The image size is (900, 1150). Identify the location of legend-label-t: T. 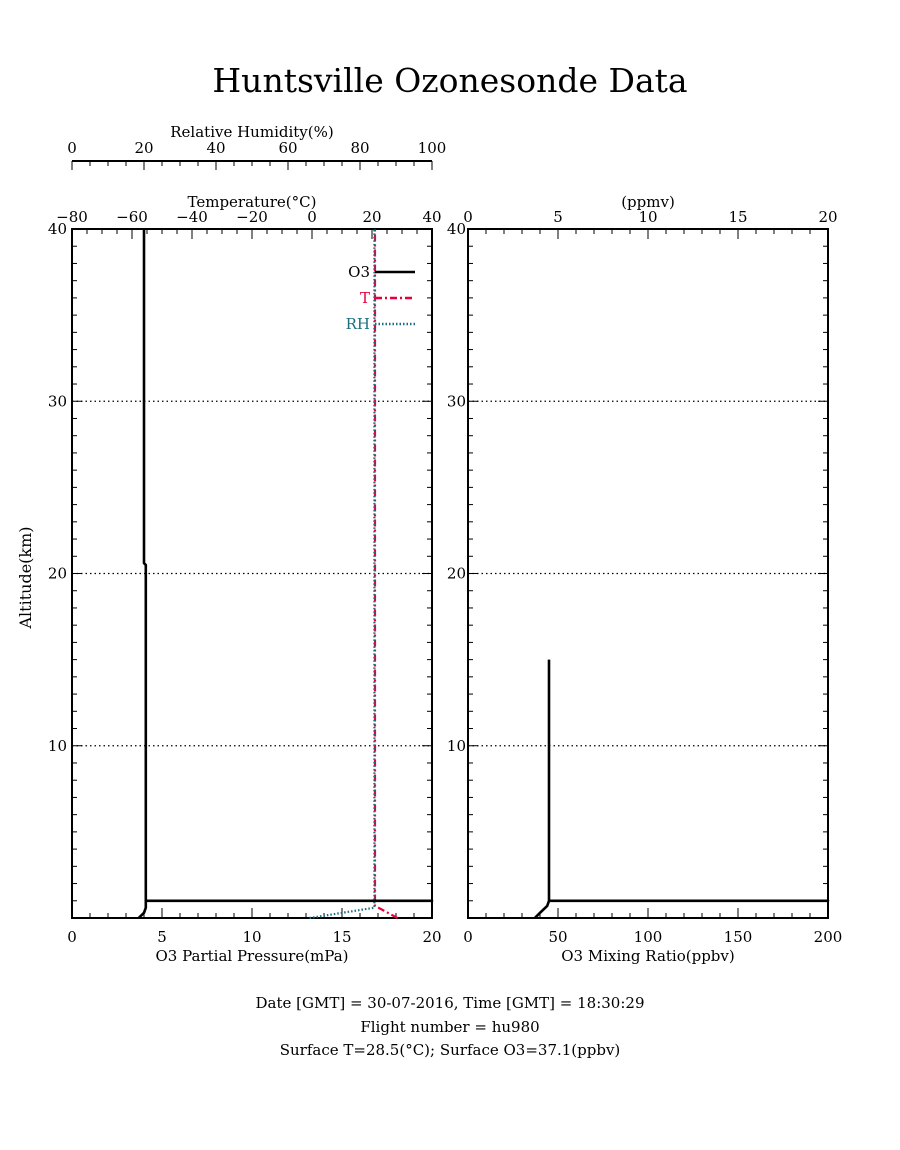
(365, 298).